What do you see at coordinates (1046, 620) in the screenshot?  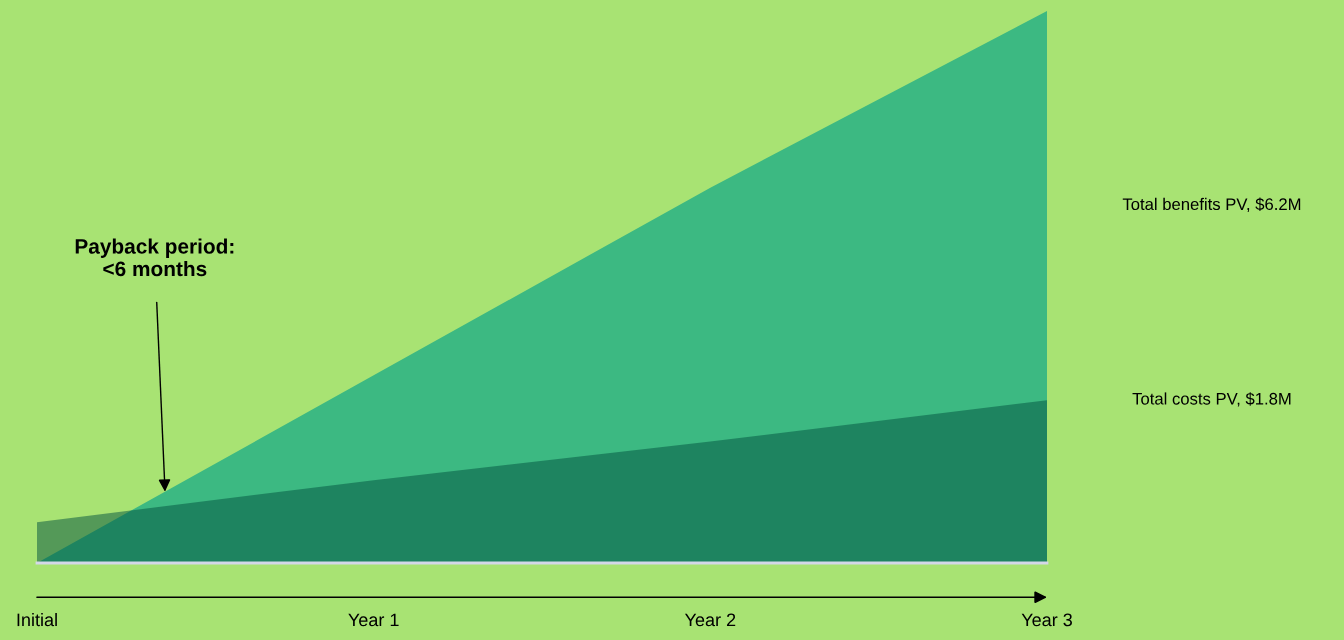 I see `x-tick-label: Year 3` at bounding box center [1046, 620].